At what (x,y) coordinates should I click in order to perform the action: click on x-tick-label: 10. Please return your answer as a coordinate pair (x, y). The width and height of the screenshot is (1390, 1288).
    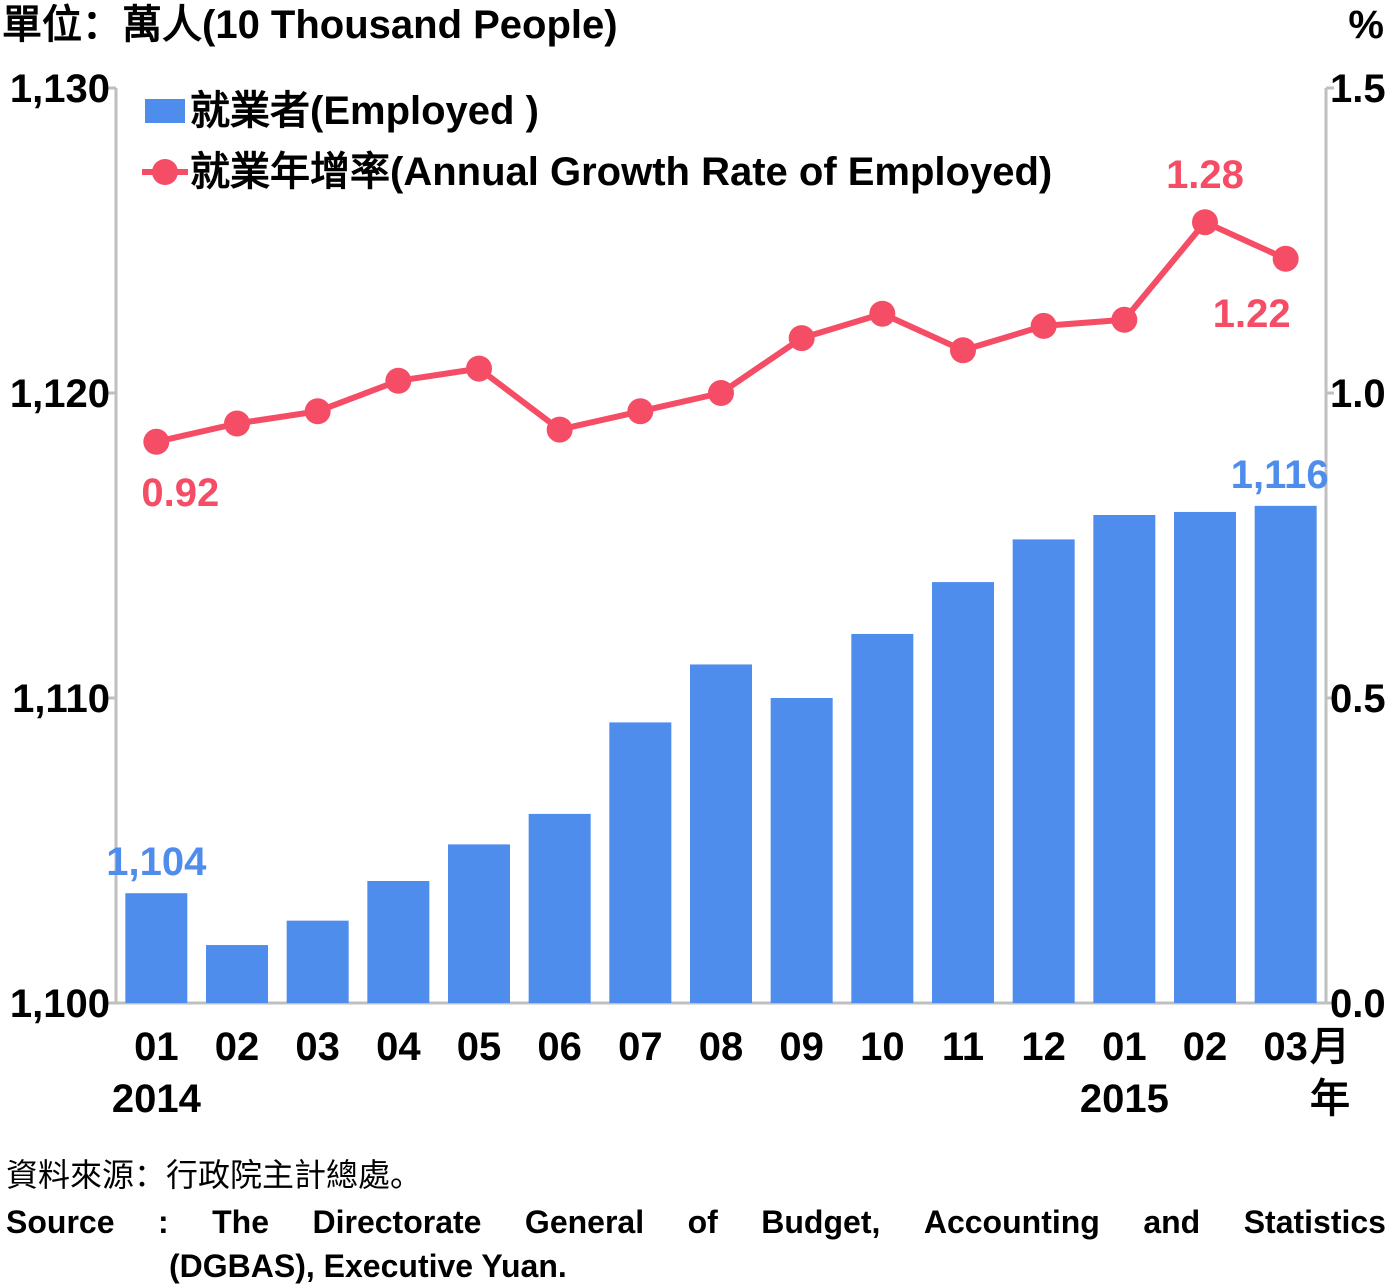
    Looking at the image, I should click on (882, 1047).